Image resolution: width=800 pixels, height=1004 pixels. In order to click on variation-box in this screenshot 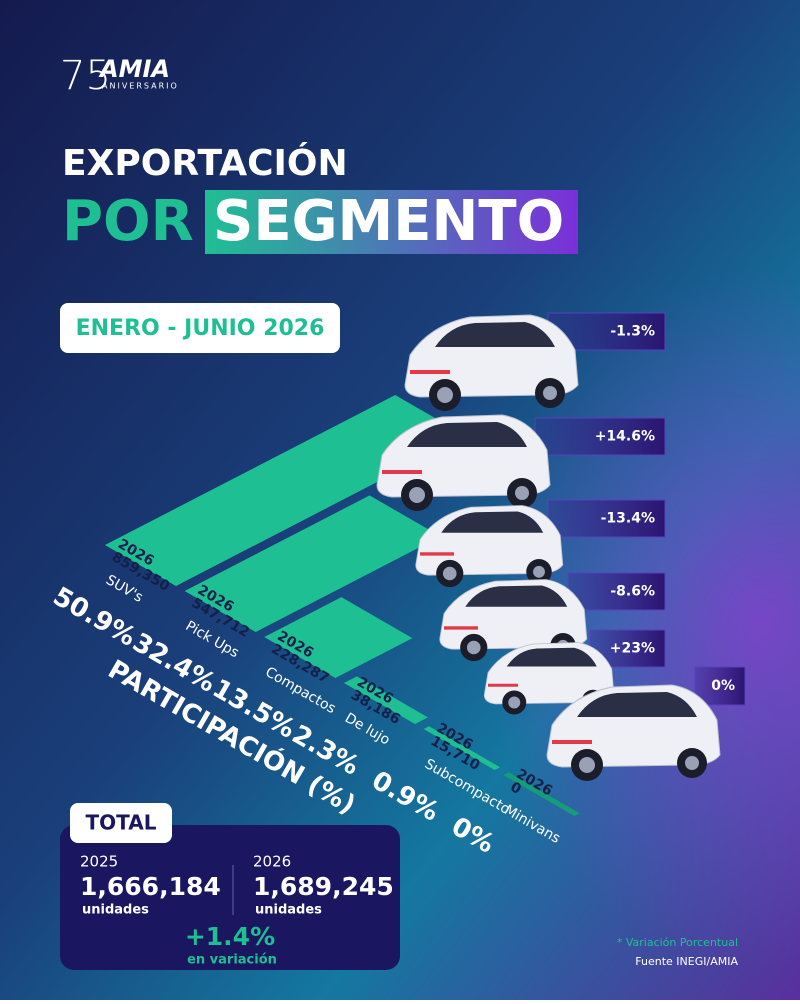, I will do `click(720, 686)`.